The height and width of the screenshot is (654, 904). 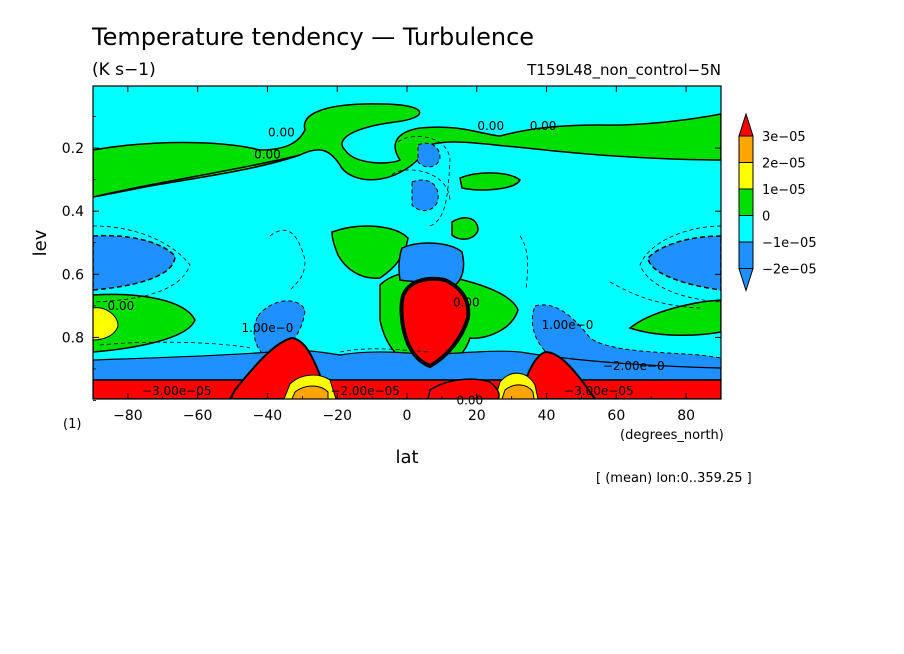 What do you see at coordinates (674, 478) in the screenshot?
I see `footnote: [ (mean) lon:0..359.25 ]` at bounding box center [674, 478].